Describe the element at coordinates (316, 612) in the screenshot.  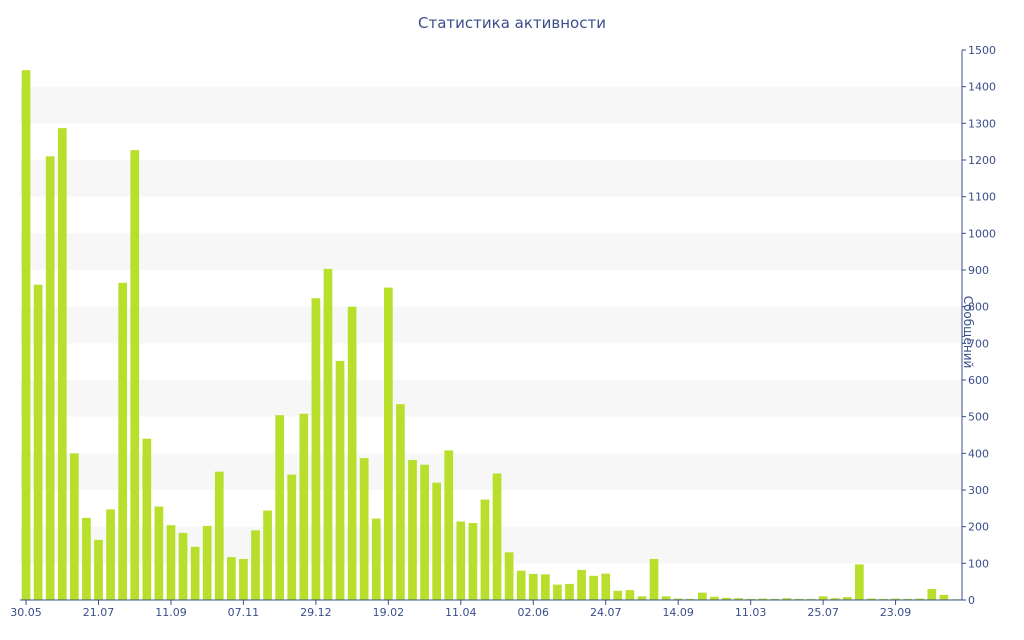
I see `x-tick-label: 29.12` at that location.